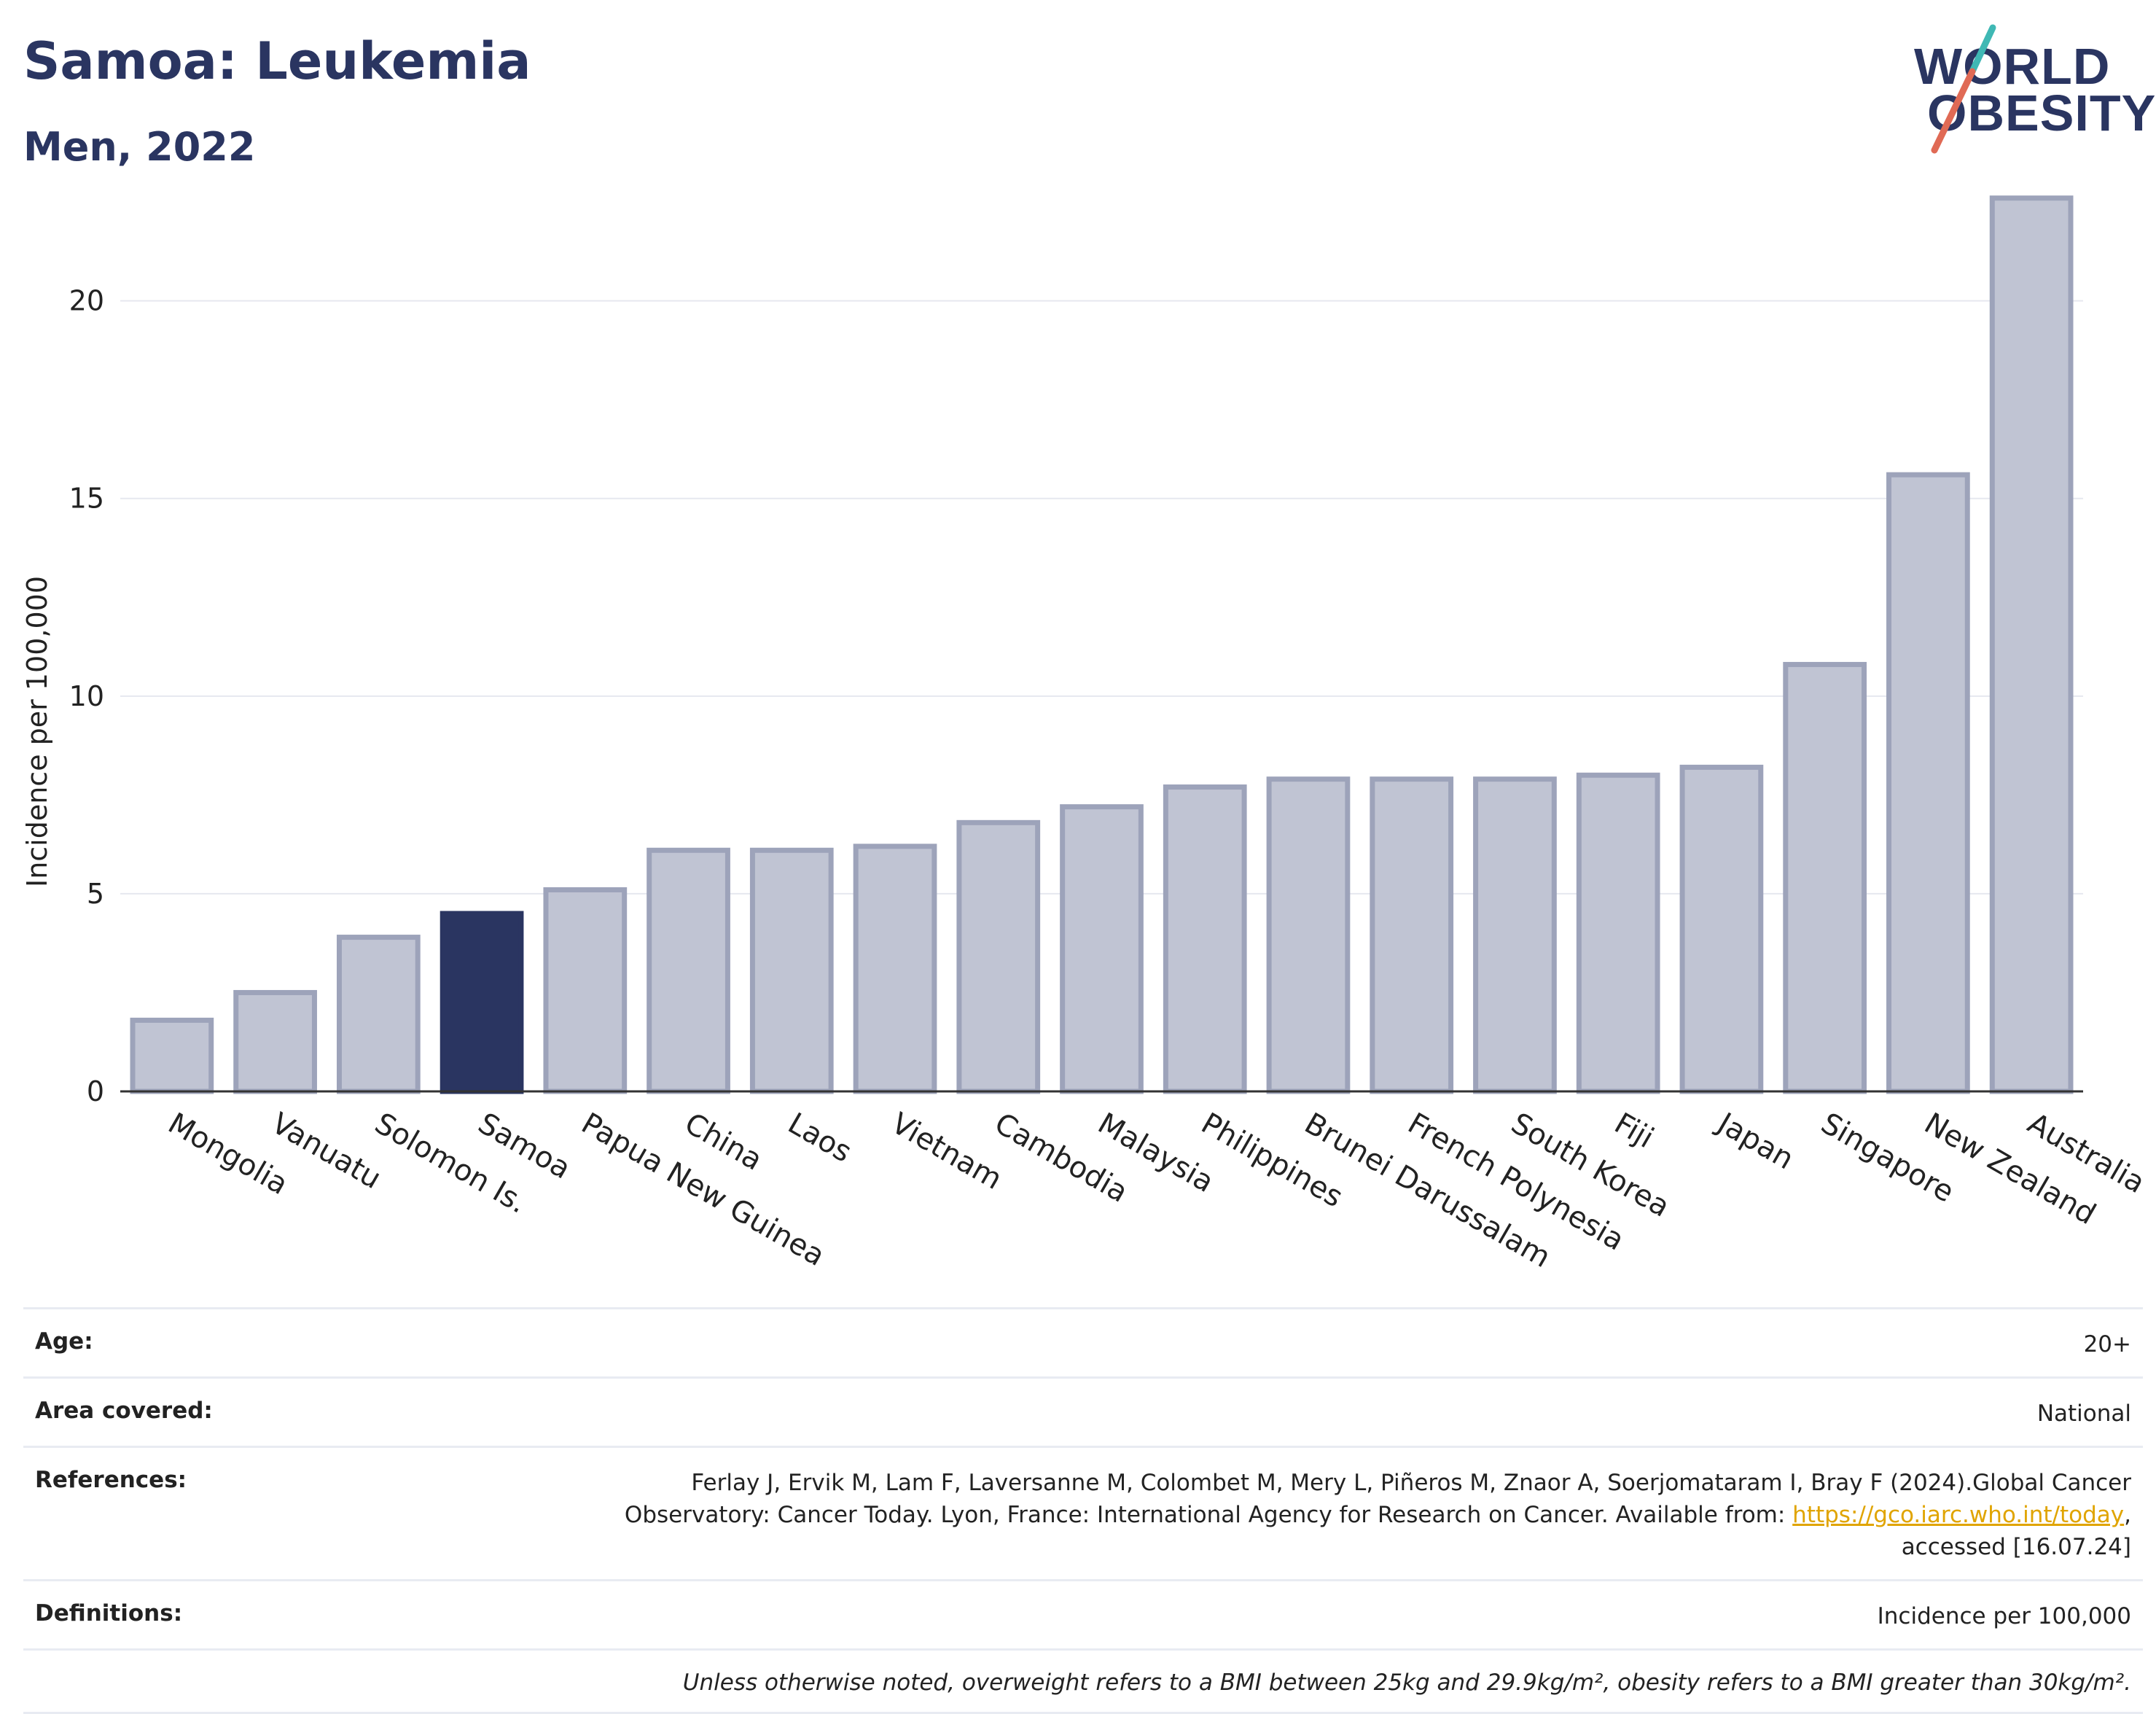  I want to click on bar-papua-new-guinea, so click(586, 991).